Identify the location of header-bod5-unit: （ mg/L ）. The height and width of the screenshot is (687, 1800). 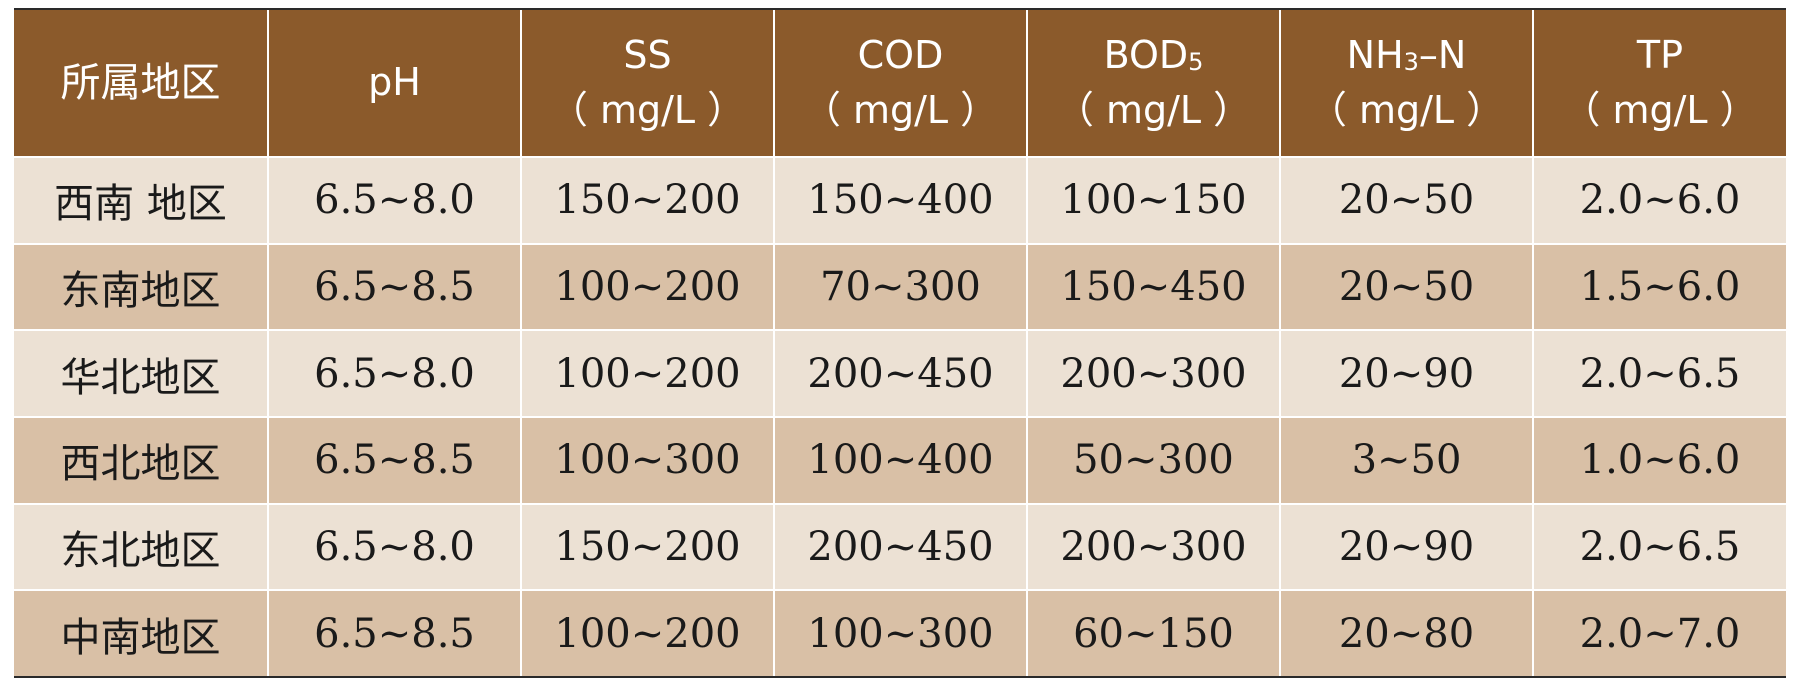
(1153, 110).